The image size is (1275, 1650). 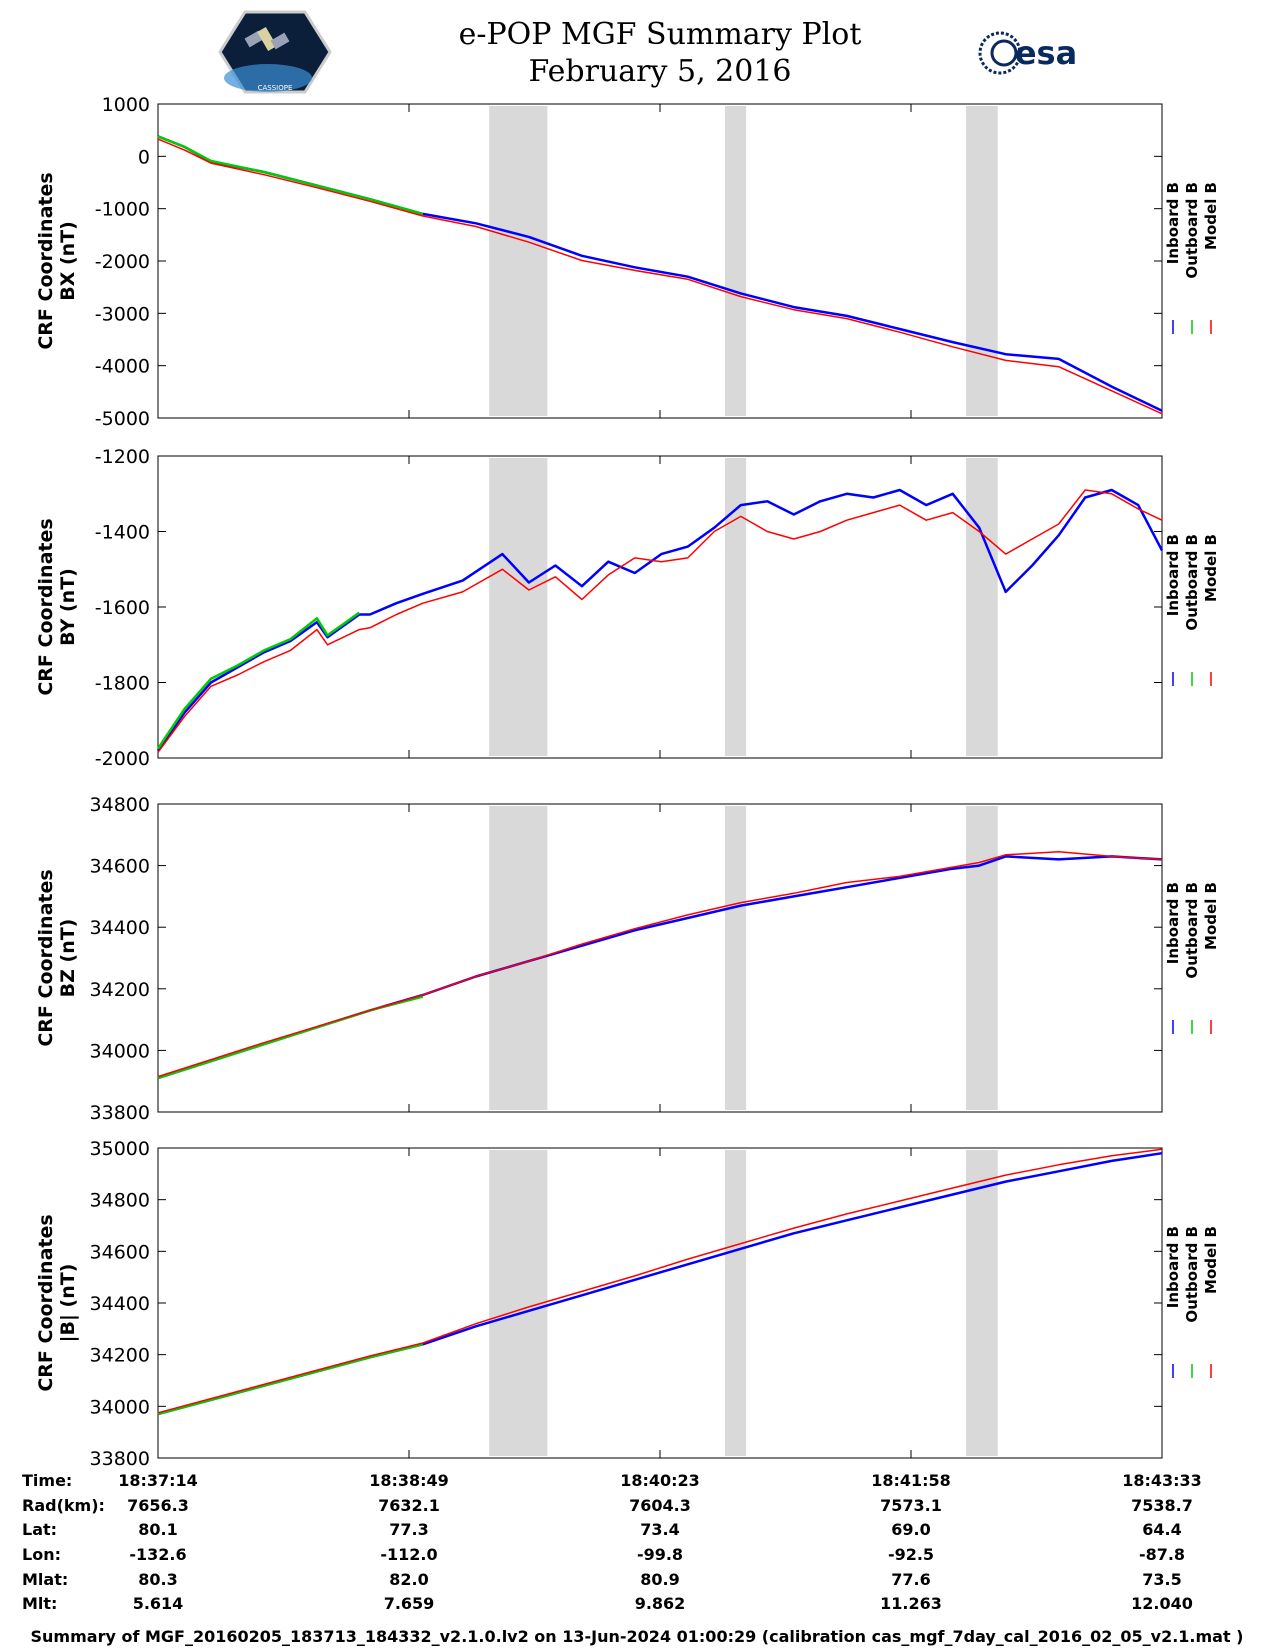 What do you see at coordinates (660, 1480) in the screenshot?
I see `ephemeris-time-label: 18:40:23` at bounding box center [660, 1480].